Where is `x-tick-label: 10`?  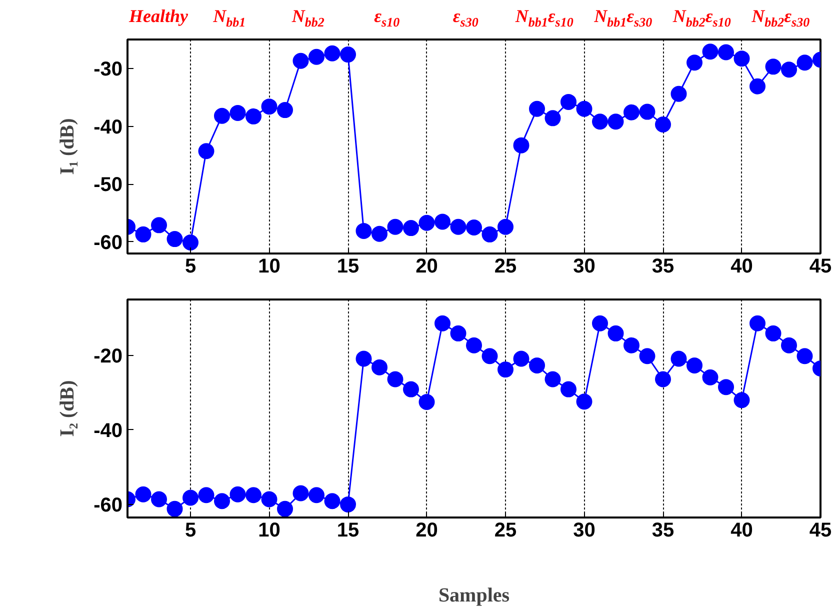 x-tick-label: 10 is located at coordinates (269, 531).